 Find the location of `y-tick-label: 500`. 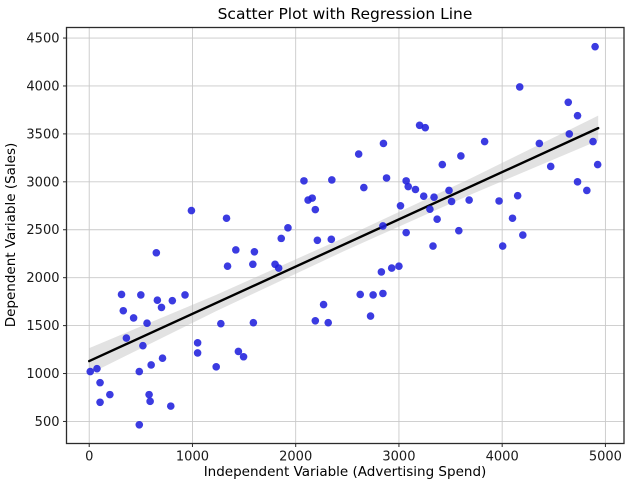

y-tick-label: 500 is located at coordinates (47, 422).